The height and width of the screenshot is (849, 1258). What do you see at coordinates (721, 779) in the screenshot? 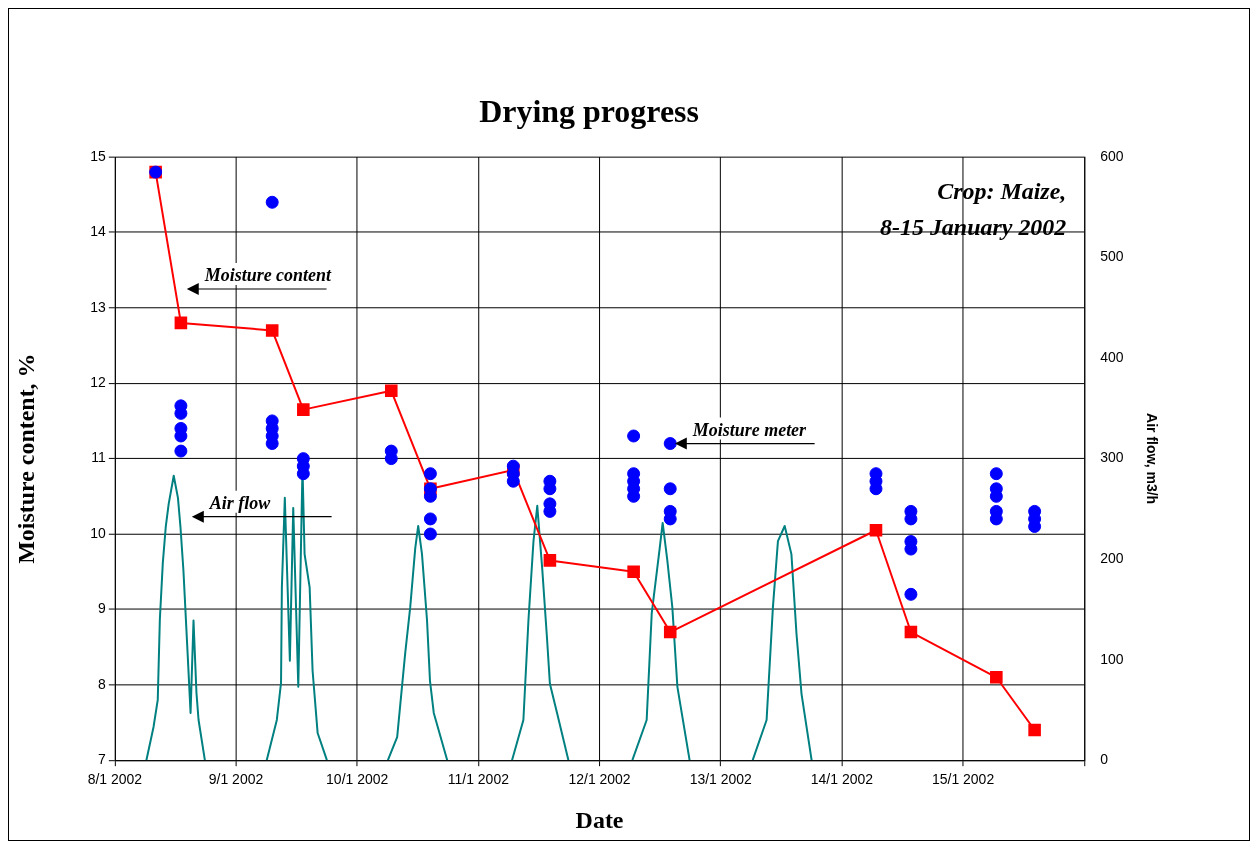
I see `x-tick-label: 13/1 2002` at bounding box center [721, 779].